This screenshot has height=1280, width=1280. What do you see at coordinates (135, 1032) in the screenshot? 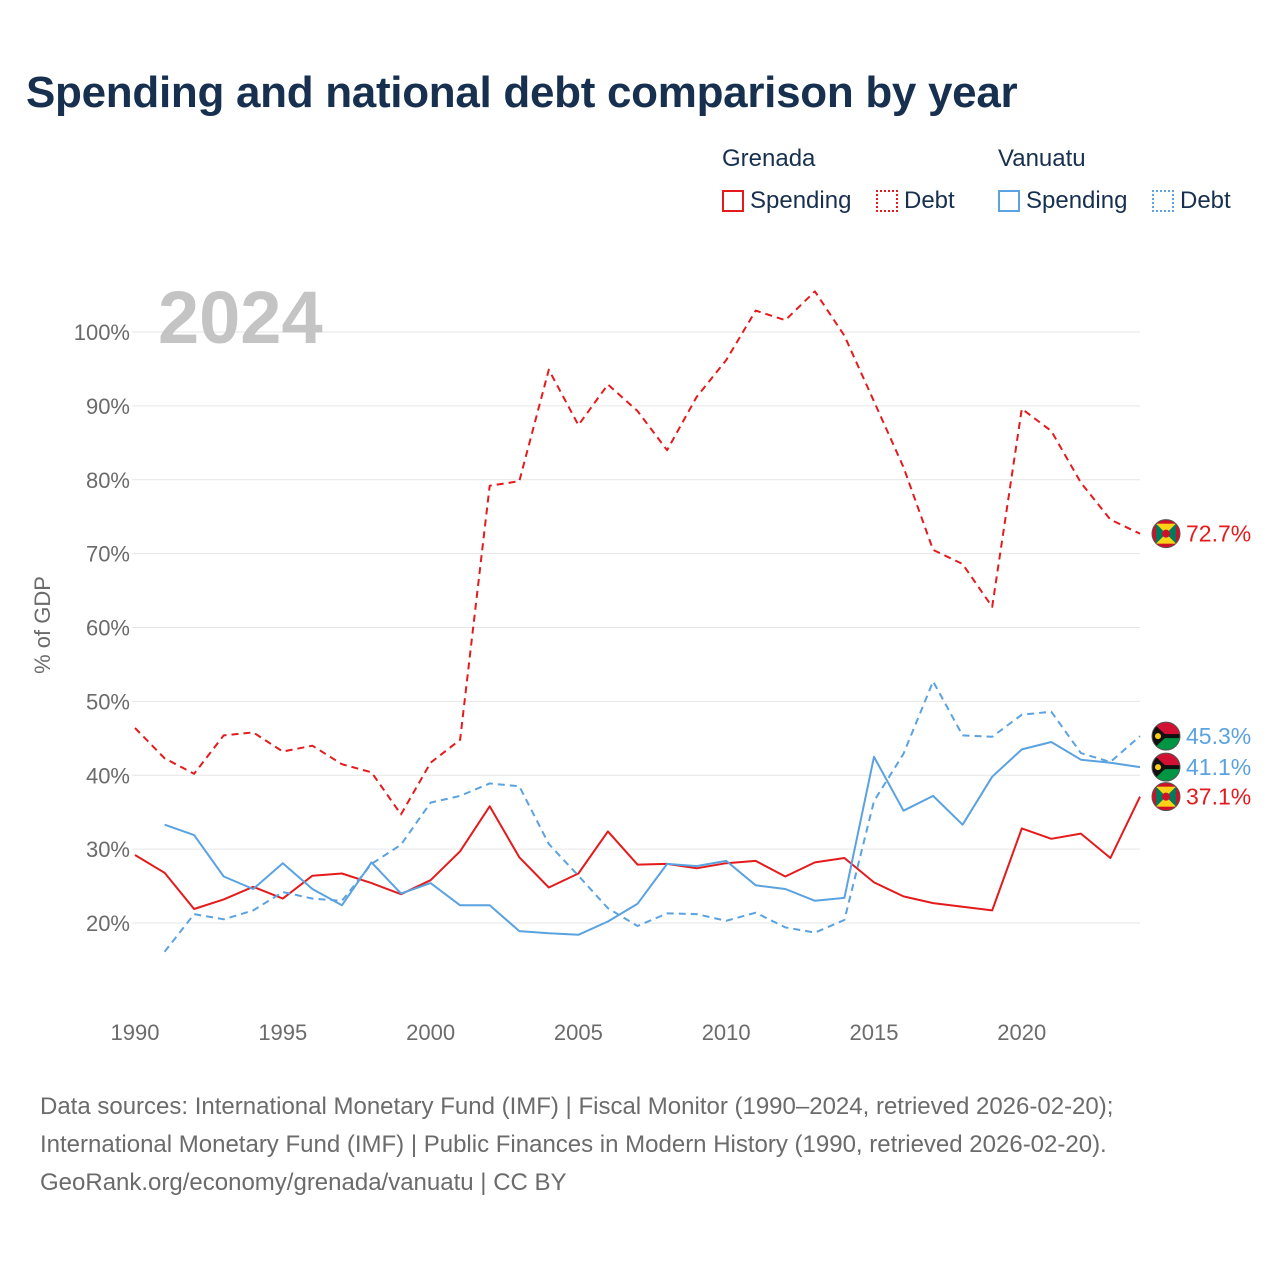
I see `x-tick-label: 1990` at bounding box center [135, 1032].